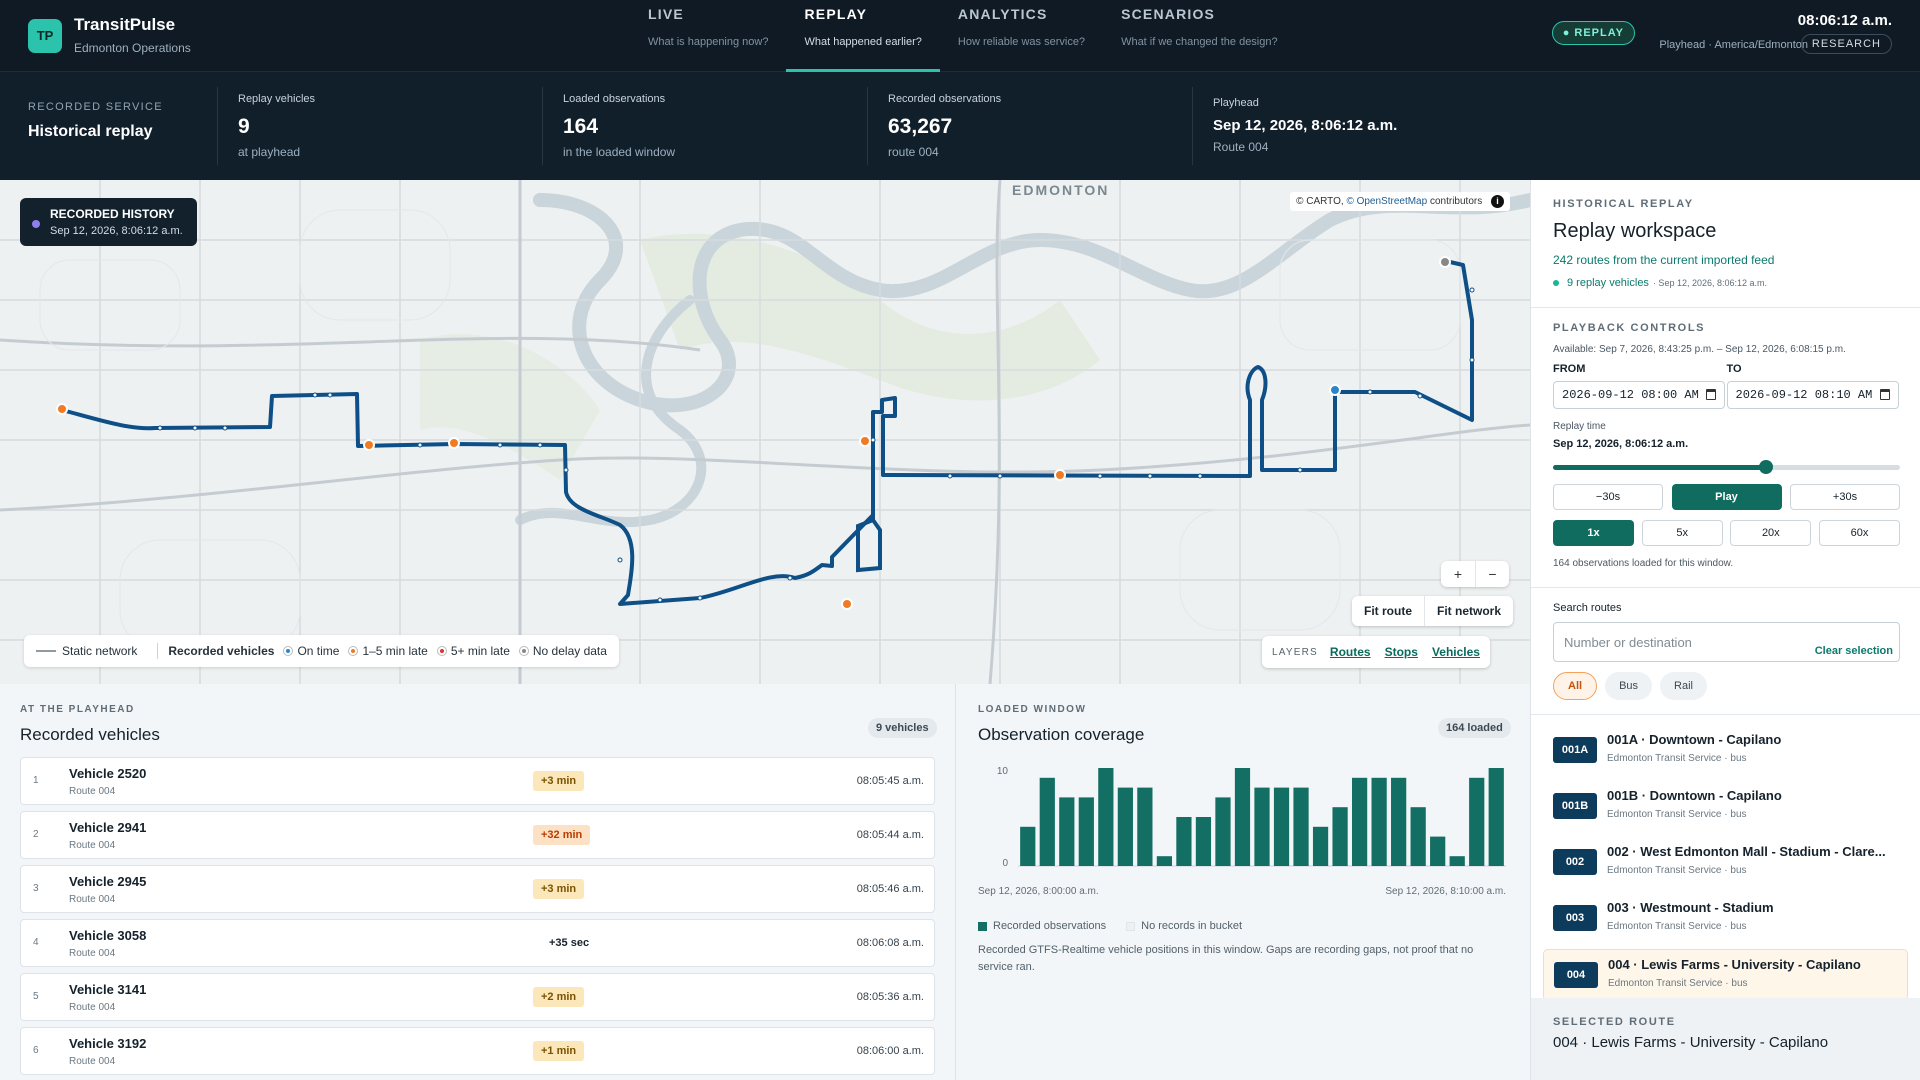  Describe the element at coordinates (1726, 497) in the screenshot. I see `play-button: Play` at that location.